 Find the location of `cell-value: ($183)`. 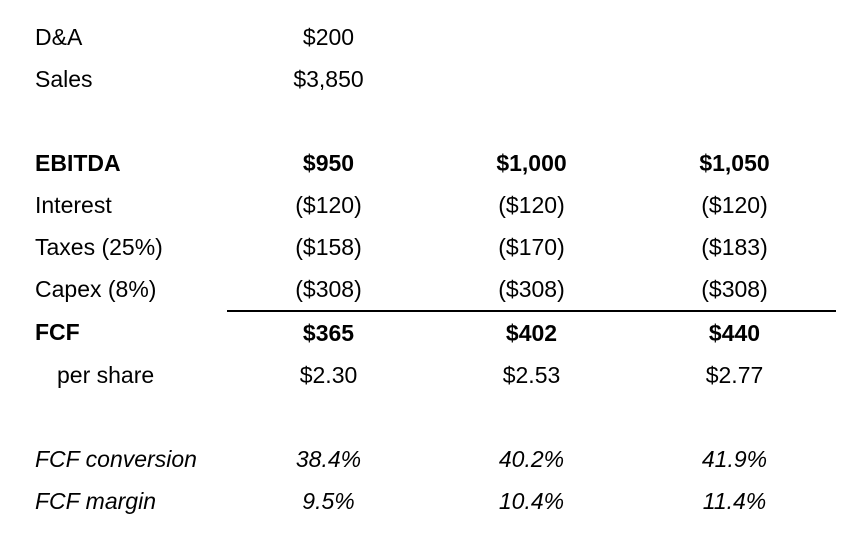

cell-value: ($183) is located at coordinates (734, 246).